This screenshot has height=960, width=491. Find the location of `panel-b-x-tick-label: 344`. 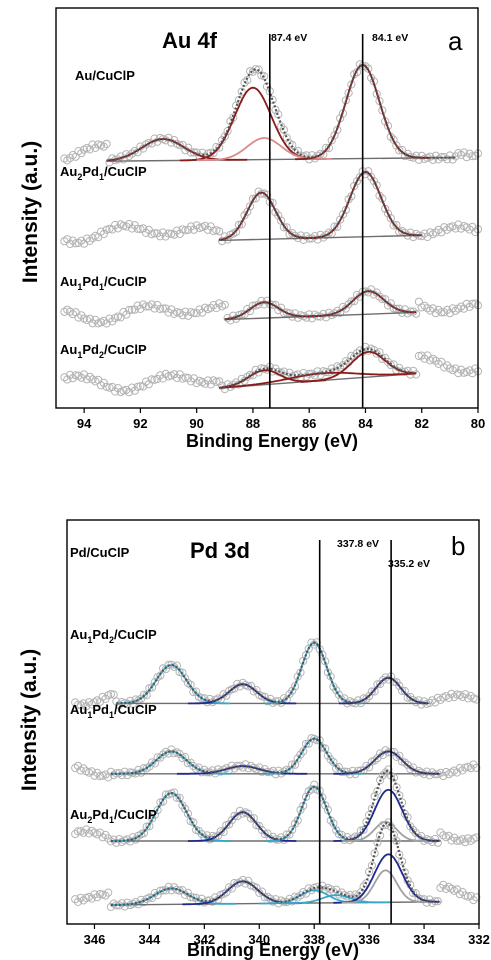

panel-b-x-tick-label: 344 is located at coordinates (150, 939).